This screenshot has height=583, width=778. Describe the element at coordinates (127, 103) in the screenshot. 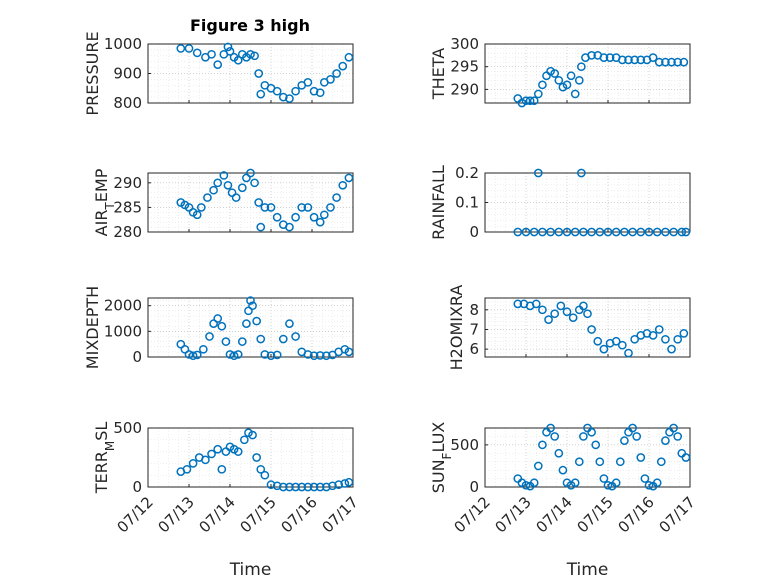

I see `y-tick-label: 800` at that location.